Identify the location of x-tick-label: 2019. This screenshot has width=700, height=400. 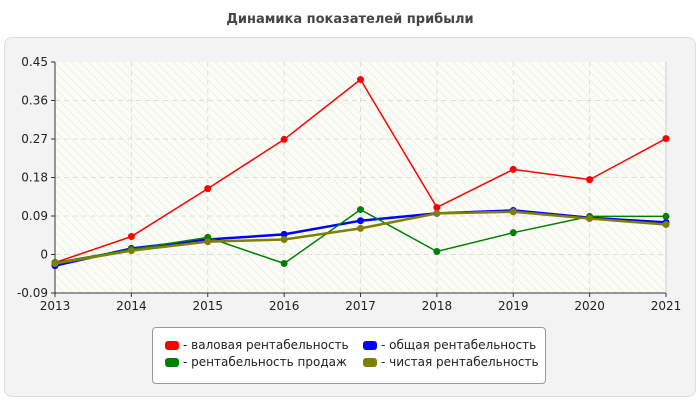
(513, 306).